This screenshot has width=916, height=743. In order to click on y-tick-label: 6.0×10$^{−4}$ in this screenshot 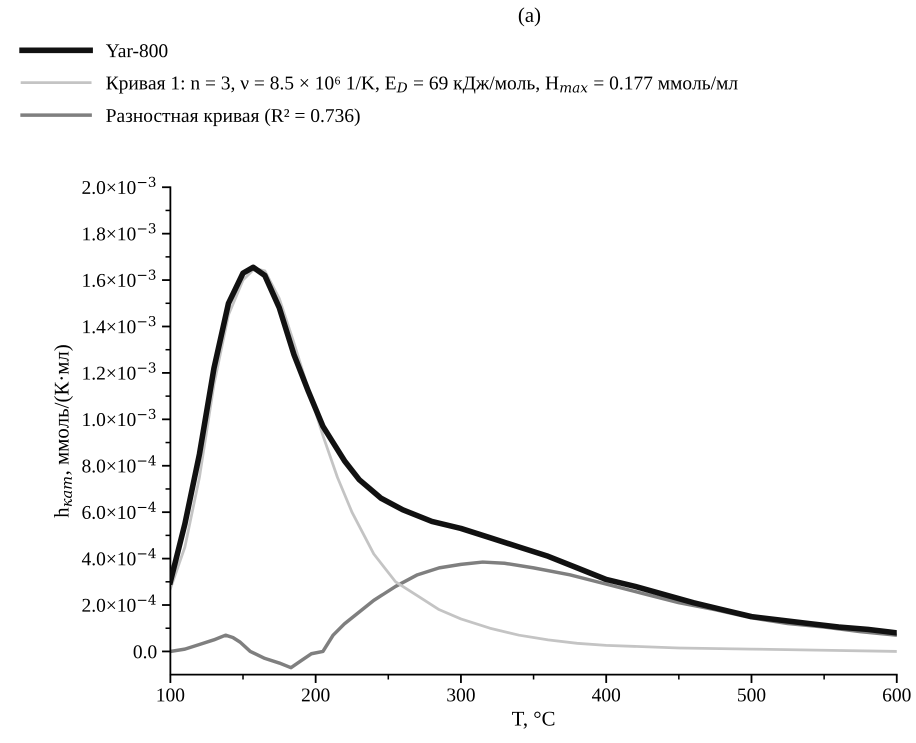, I will do `click(119, 511)`.